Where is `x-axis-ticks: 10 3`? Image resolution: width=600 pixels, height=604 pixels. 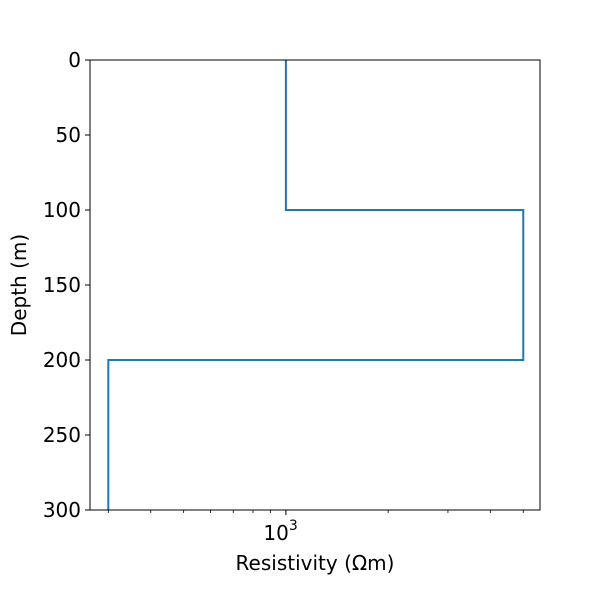 x-axis-ticks: 10 3 is located at coordinates (315, 527).